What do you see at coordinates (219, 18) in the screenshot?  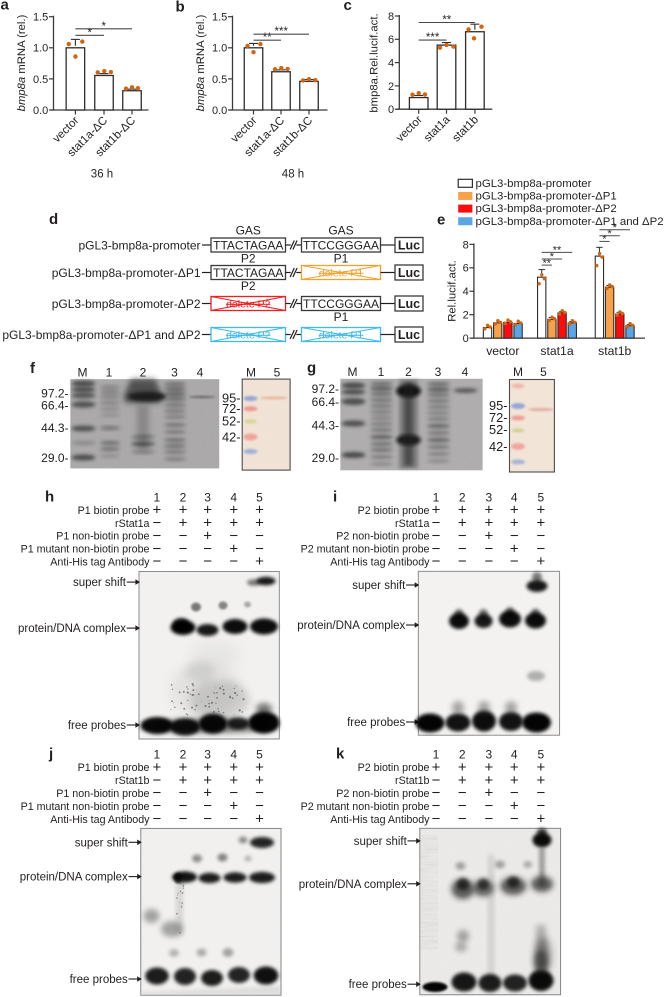 I see `svg-text: 1.5` at bounding box center [219, 18].